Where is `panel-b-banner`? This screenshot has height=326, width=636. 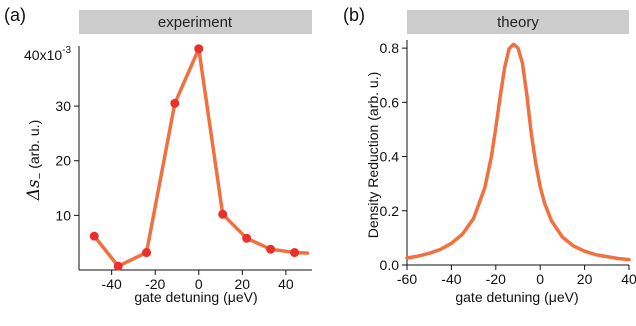
panel-b-banner is located at coordinates (518, 22).